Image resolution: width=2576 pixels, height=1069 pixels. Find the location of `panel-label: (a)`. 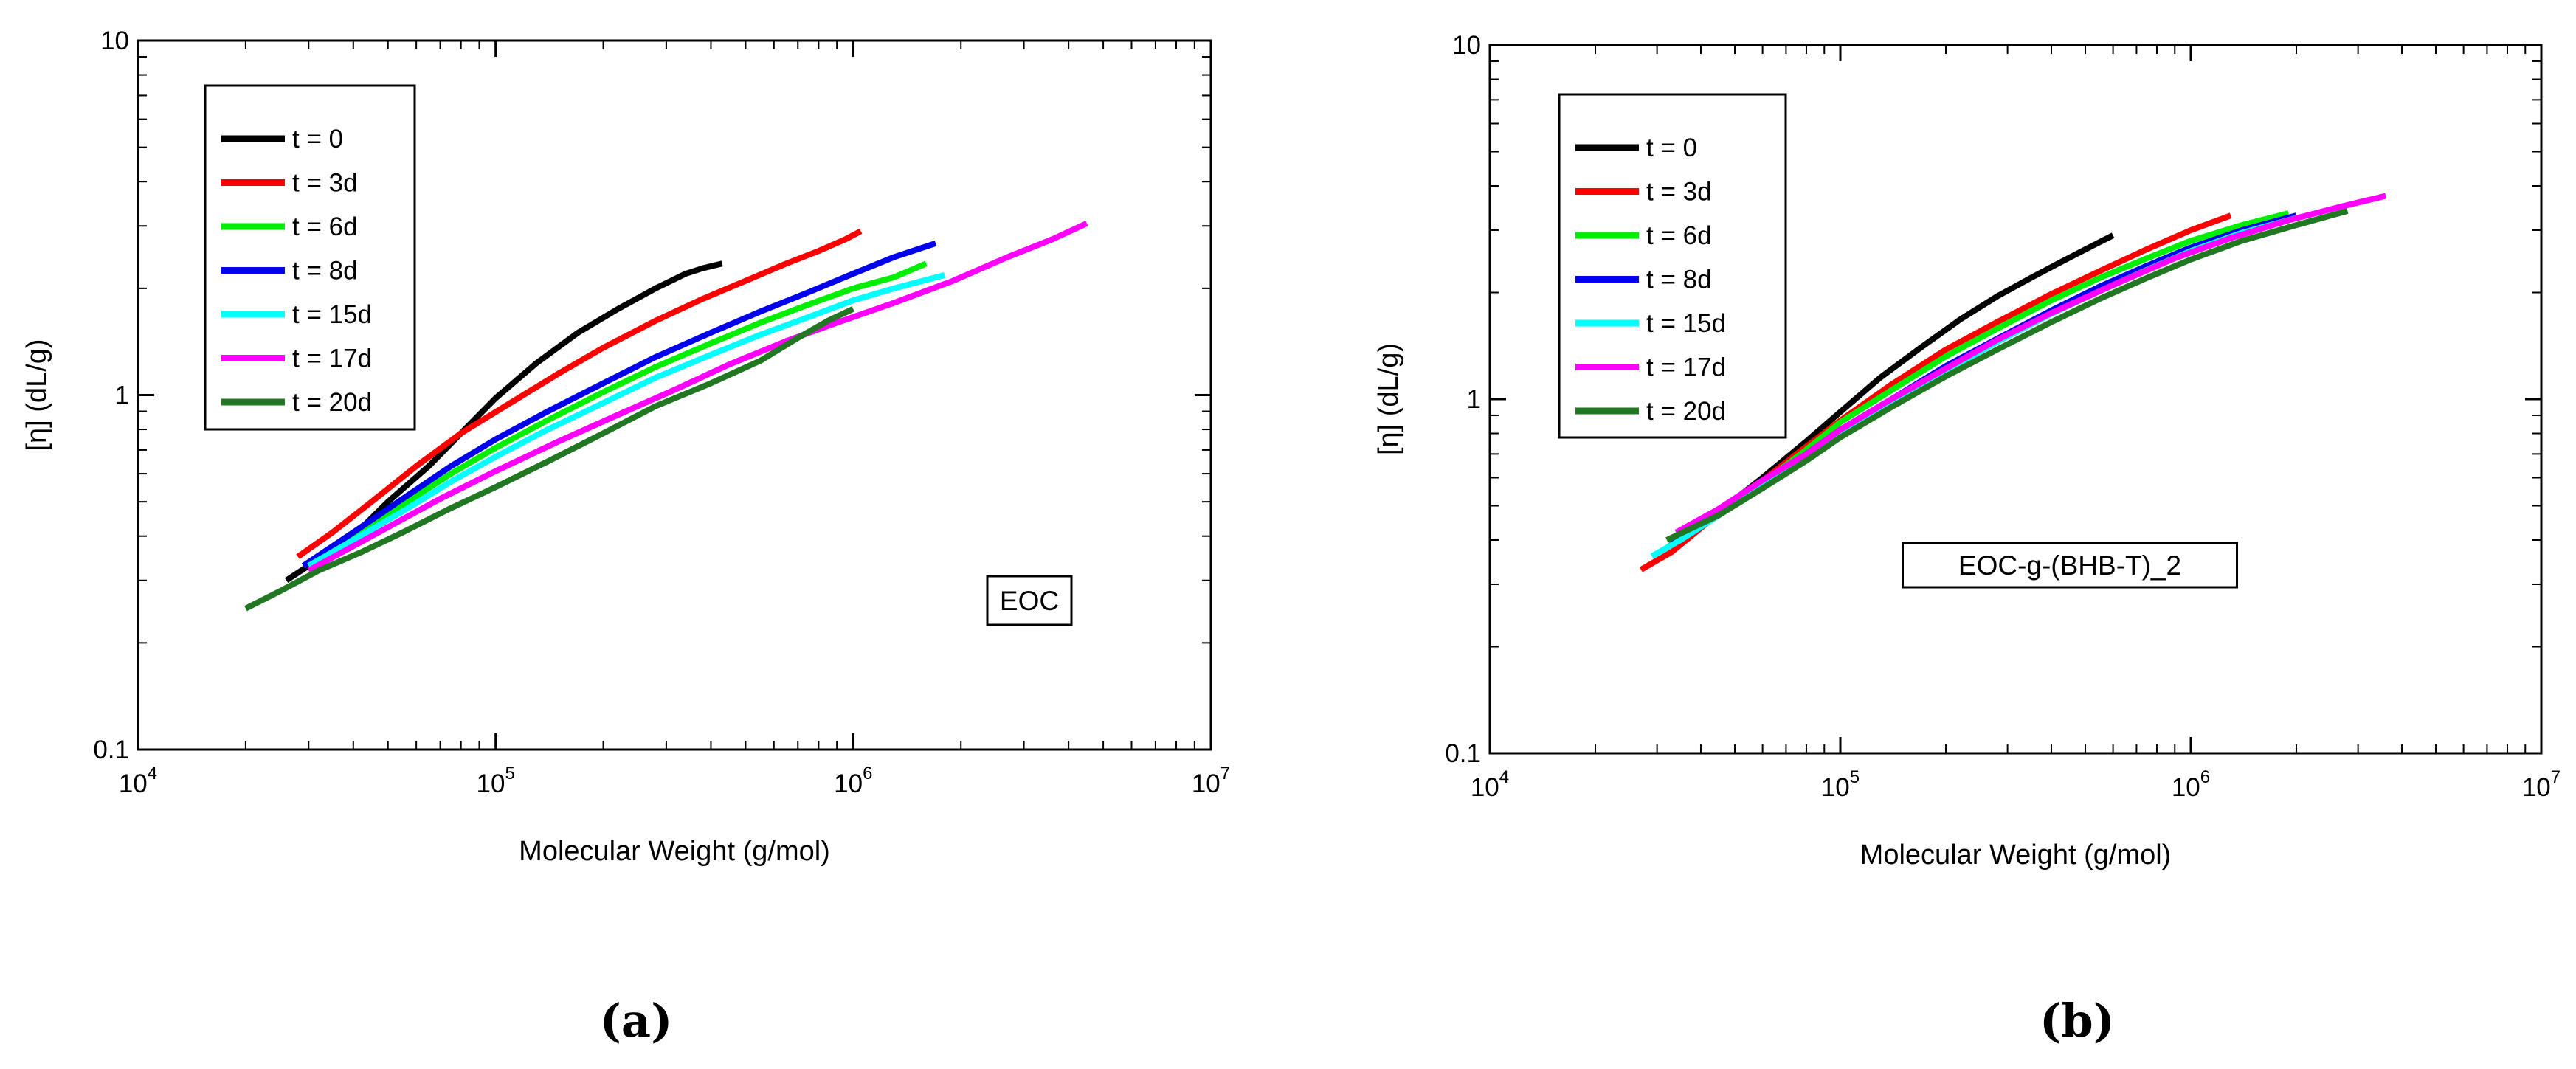

panel-label: (a) is located at coordinates (636, 1021).